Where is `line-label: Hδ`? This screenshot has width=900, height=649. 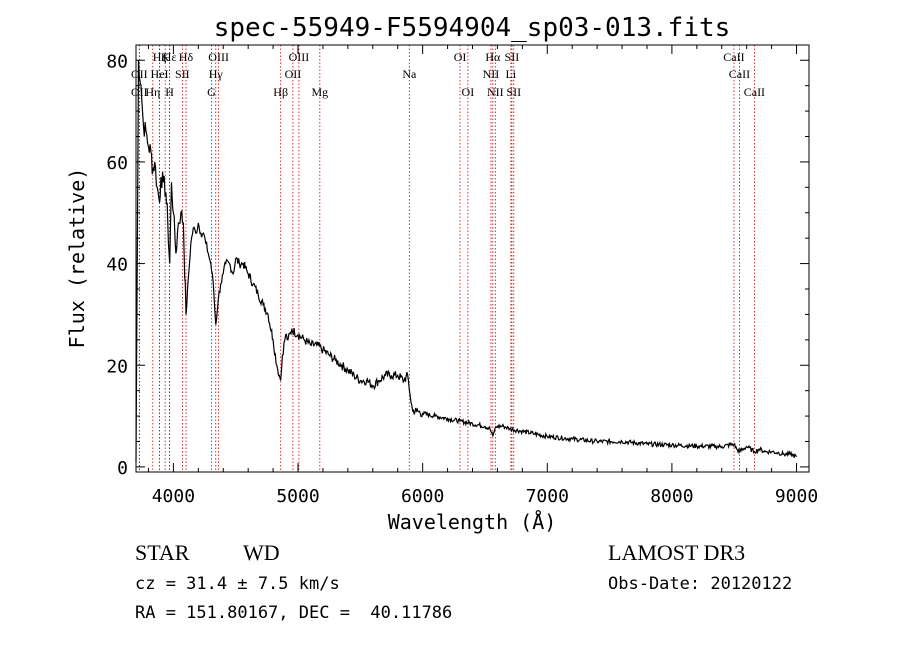
line-label: Hδ is located at coordinates (186, 57).